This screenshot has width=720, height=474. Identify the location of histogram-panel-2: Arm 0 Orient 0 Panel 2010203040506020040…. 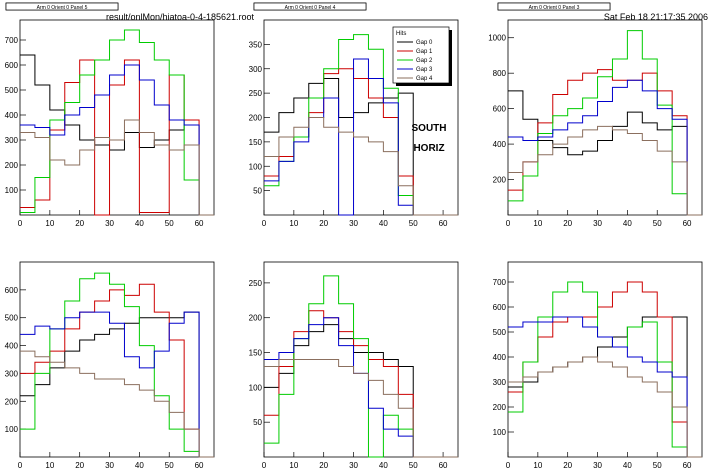
(595, 115).